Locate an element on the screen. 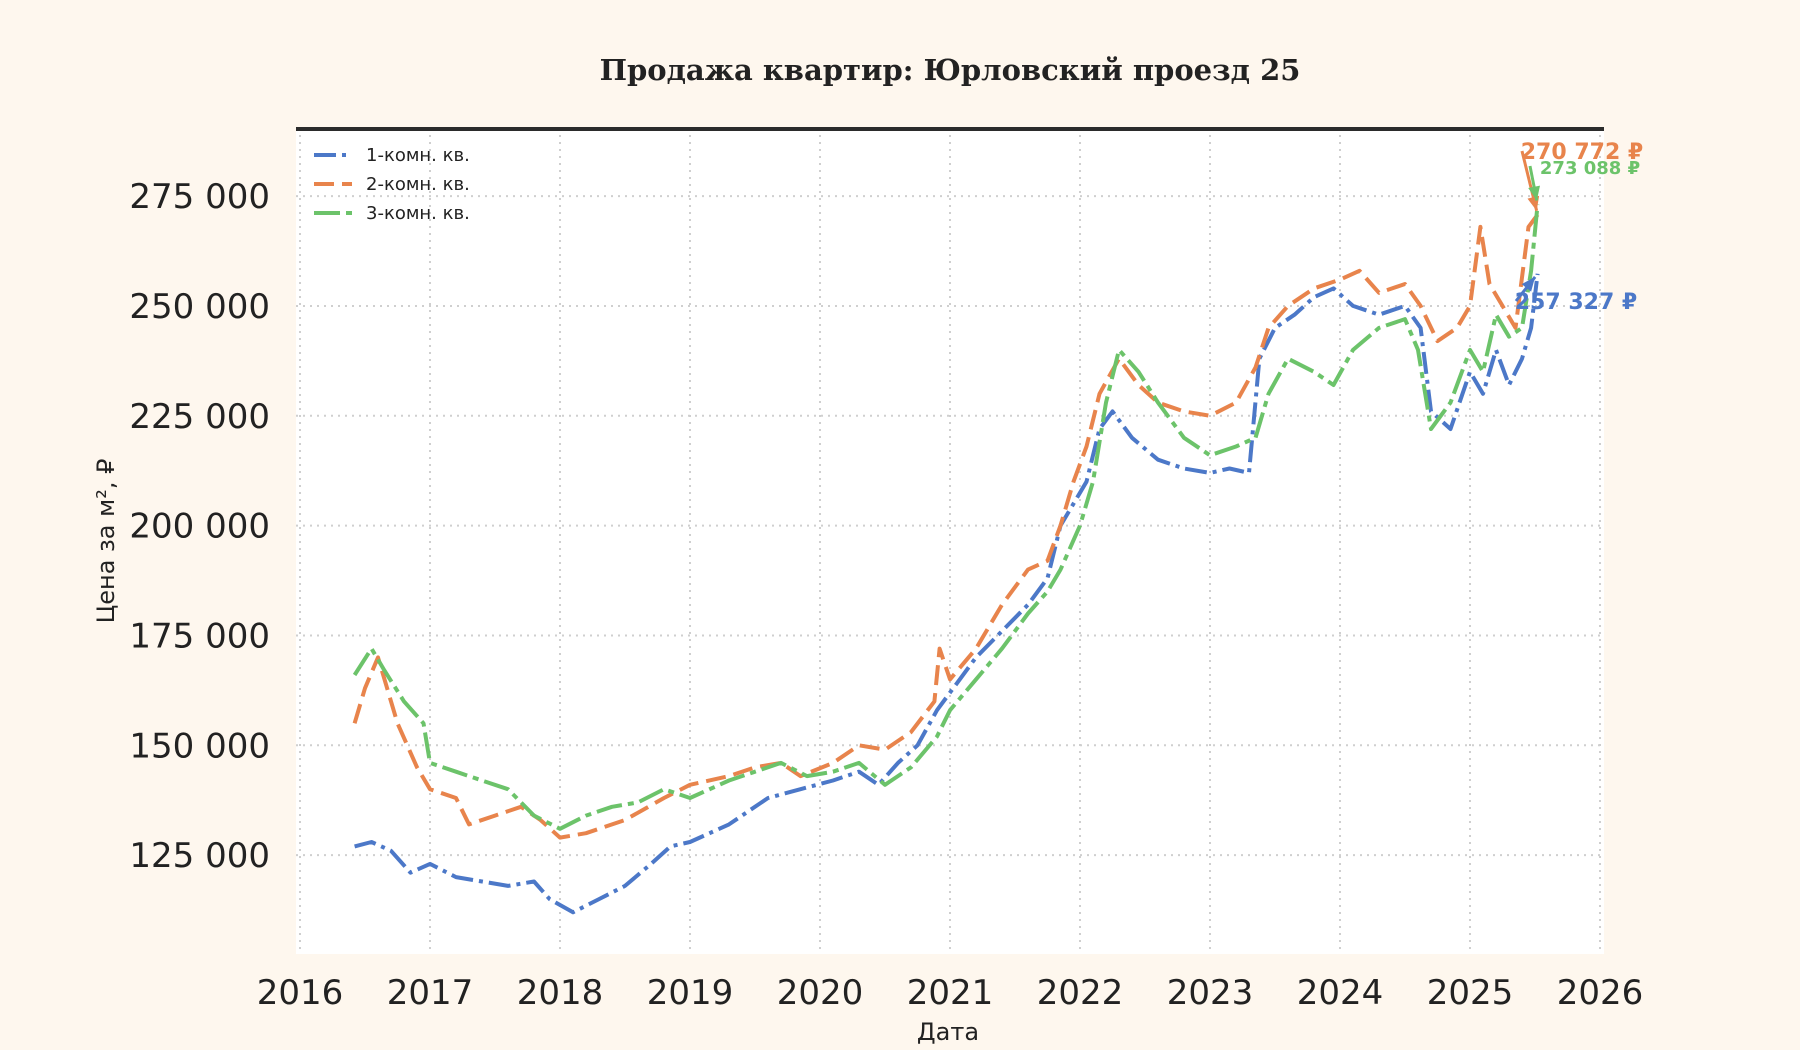 The image size is (1800, 1050). y-tick-label: 275 000 is located at coordinates (199, 197).